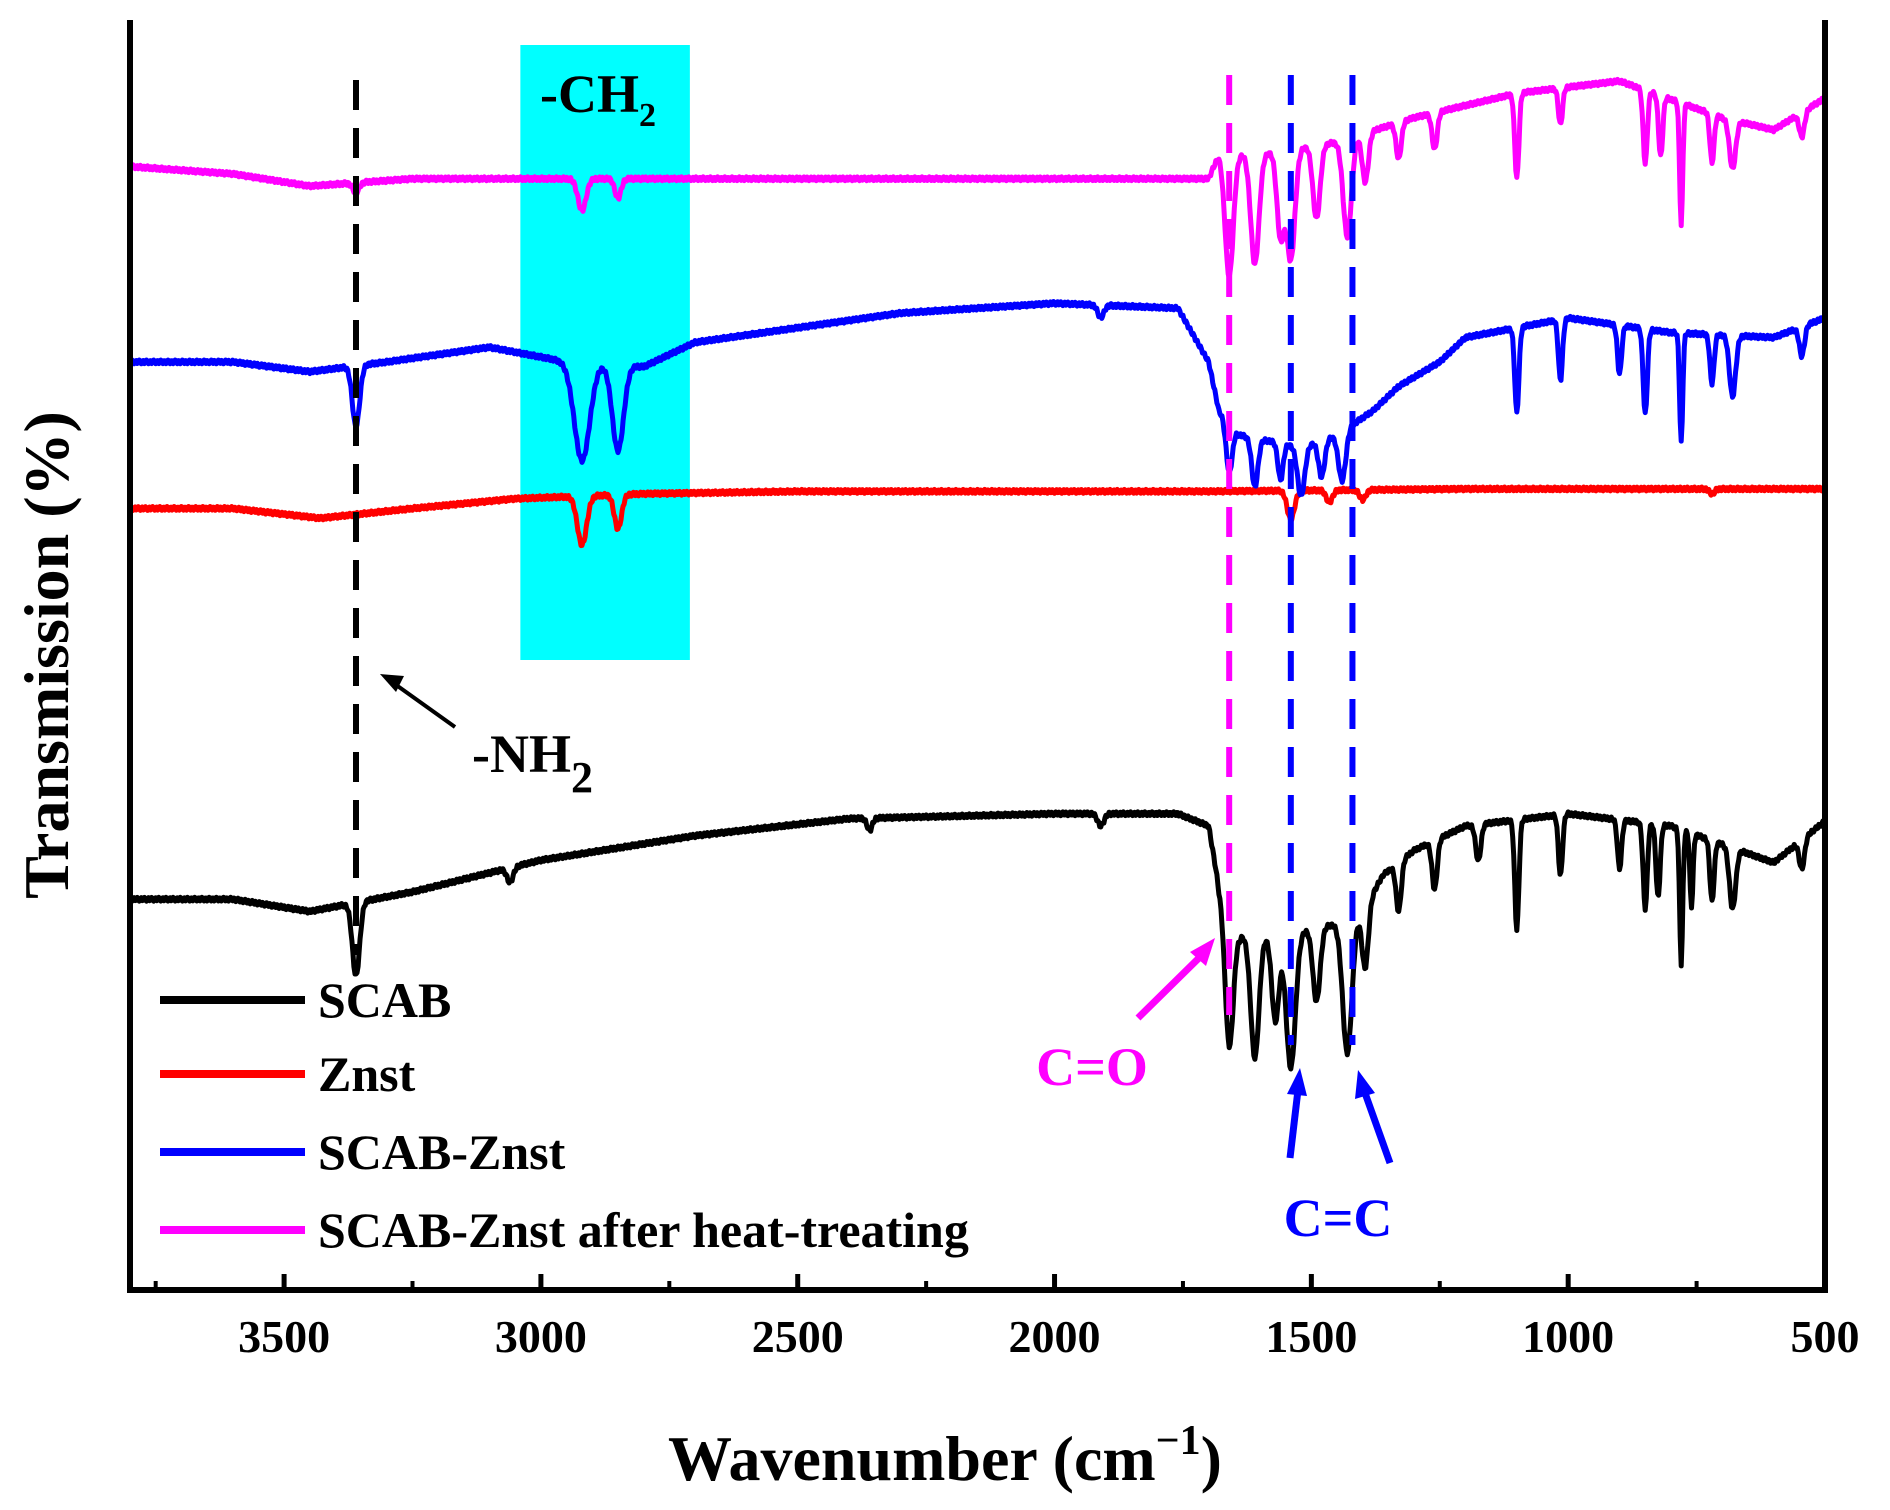  What do you see at coordinates (1825, 1336) in the screenshot?
I see `x-tick-label-500: 500` at bounding box center [1825, 1336].